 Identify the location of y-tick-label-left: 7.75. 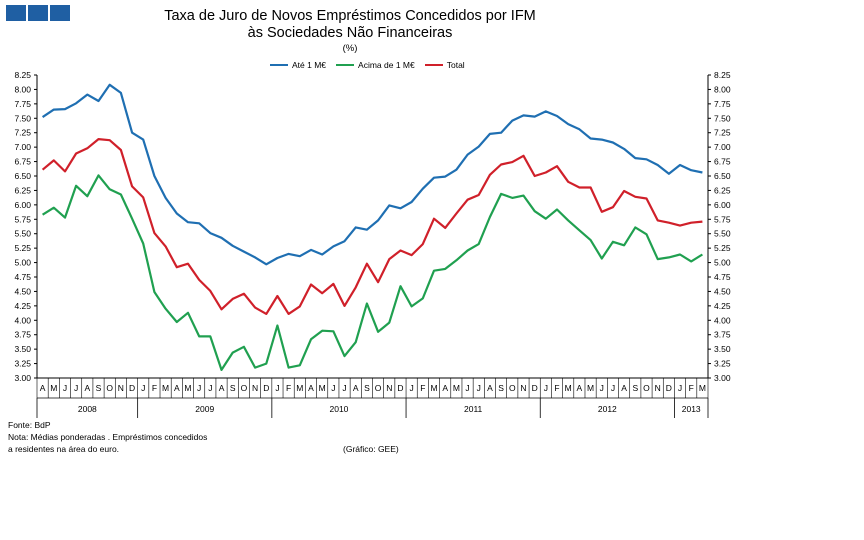
(22, 104).